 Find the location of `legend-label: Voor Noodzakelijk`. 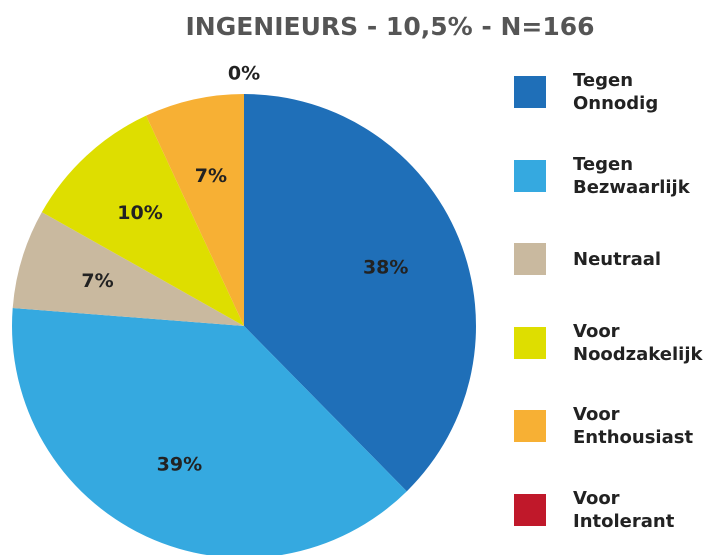

legend-label: Voor Noodzakelijk is located at coordinates (638, 342).